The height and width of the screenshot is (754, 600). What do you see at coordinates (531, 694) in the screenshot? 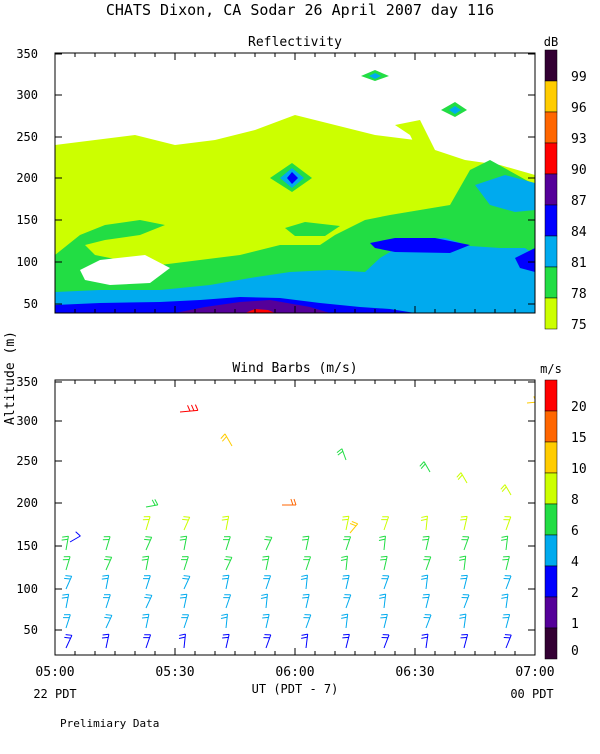
I see `local-time-end: 00 PDT` at bounding box center [531, 694].